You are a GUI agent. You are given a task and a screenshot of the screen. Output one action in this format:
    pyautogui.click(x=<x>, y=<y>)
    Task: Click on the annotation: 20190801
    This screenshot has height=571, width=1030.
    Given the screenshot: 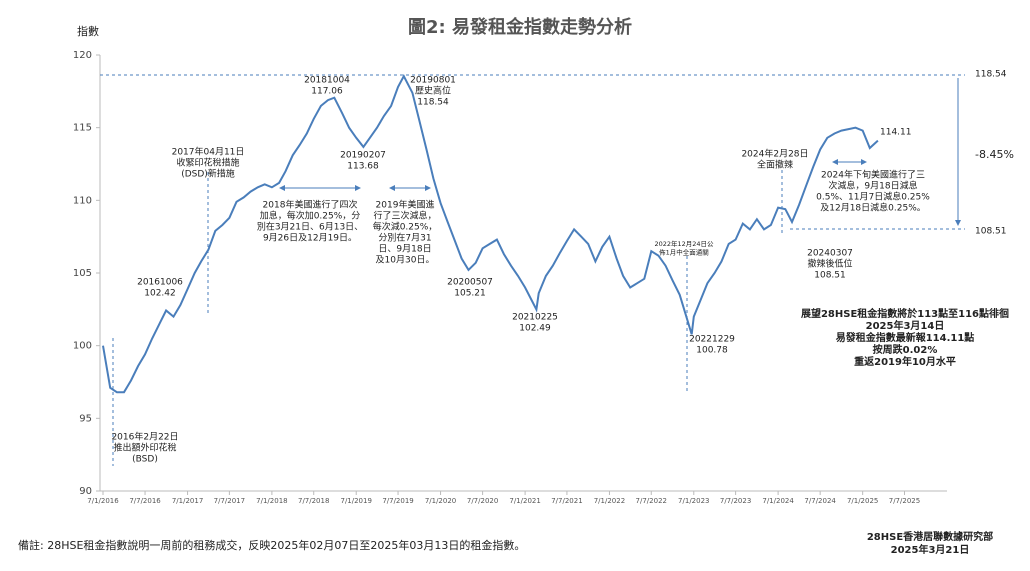 What is the action you would take?
    pyautogui.click(x=433, y=81)
    